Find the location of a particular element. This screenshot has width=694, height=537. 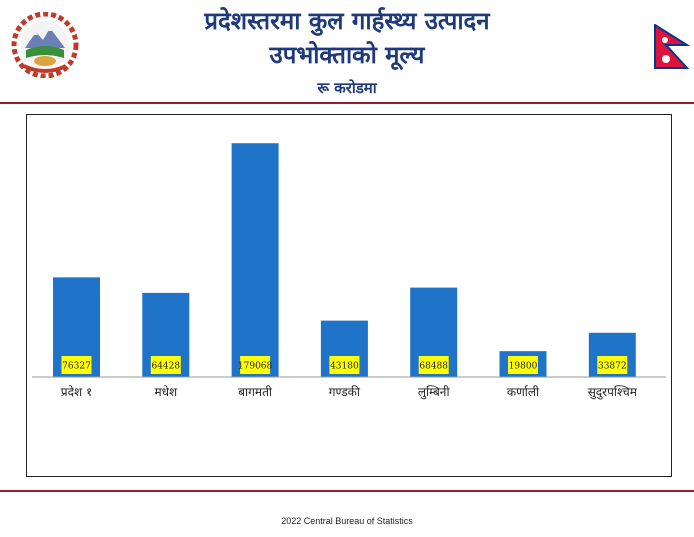

bottom-divider is located at coordinates (347, 491).